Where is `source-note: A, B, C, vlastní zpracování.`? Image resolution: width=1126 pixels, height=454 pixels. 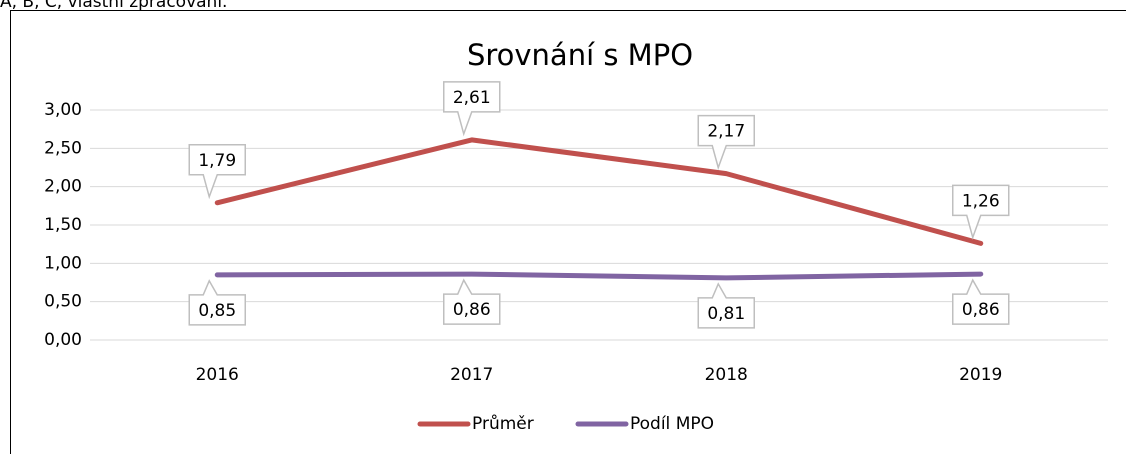
source-note: A, B, C, vlastní zpracování. is located at coordinates (113, 6).